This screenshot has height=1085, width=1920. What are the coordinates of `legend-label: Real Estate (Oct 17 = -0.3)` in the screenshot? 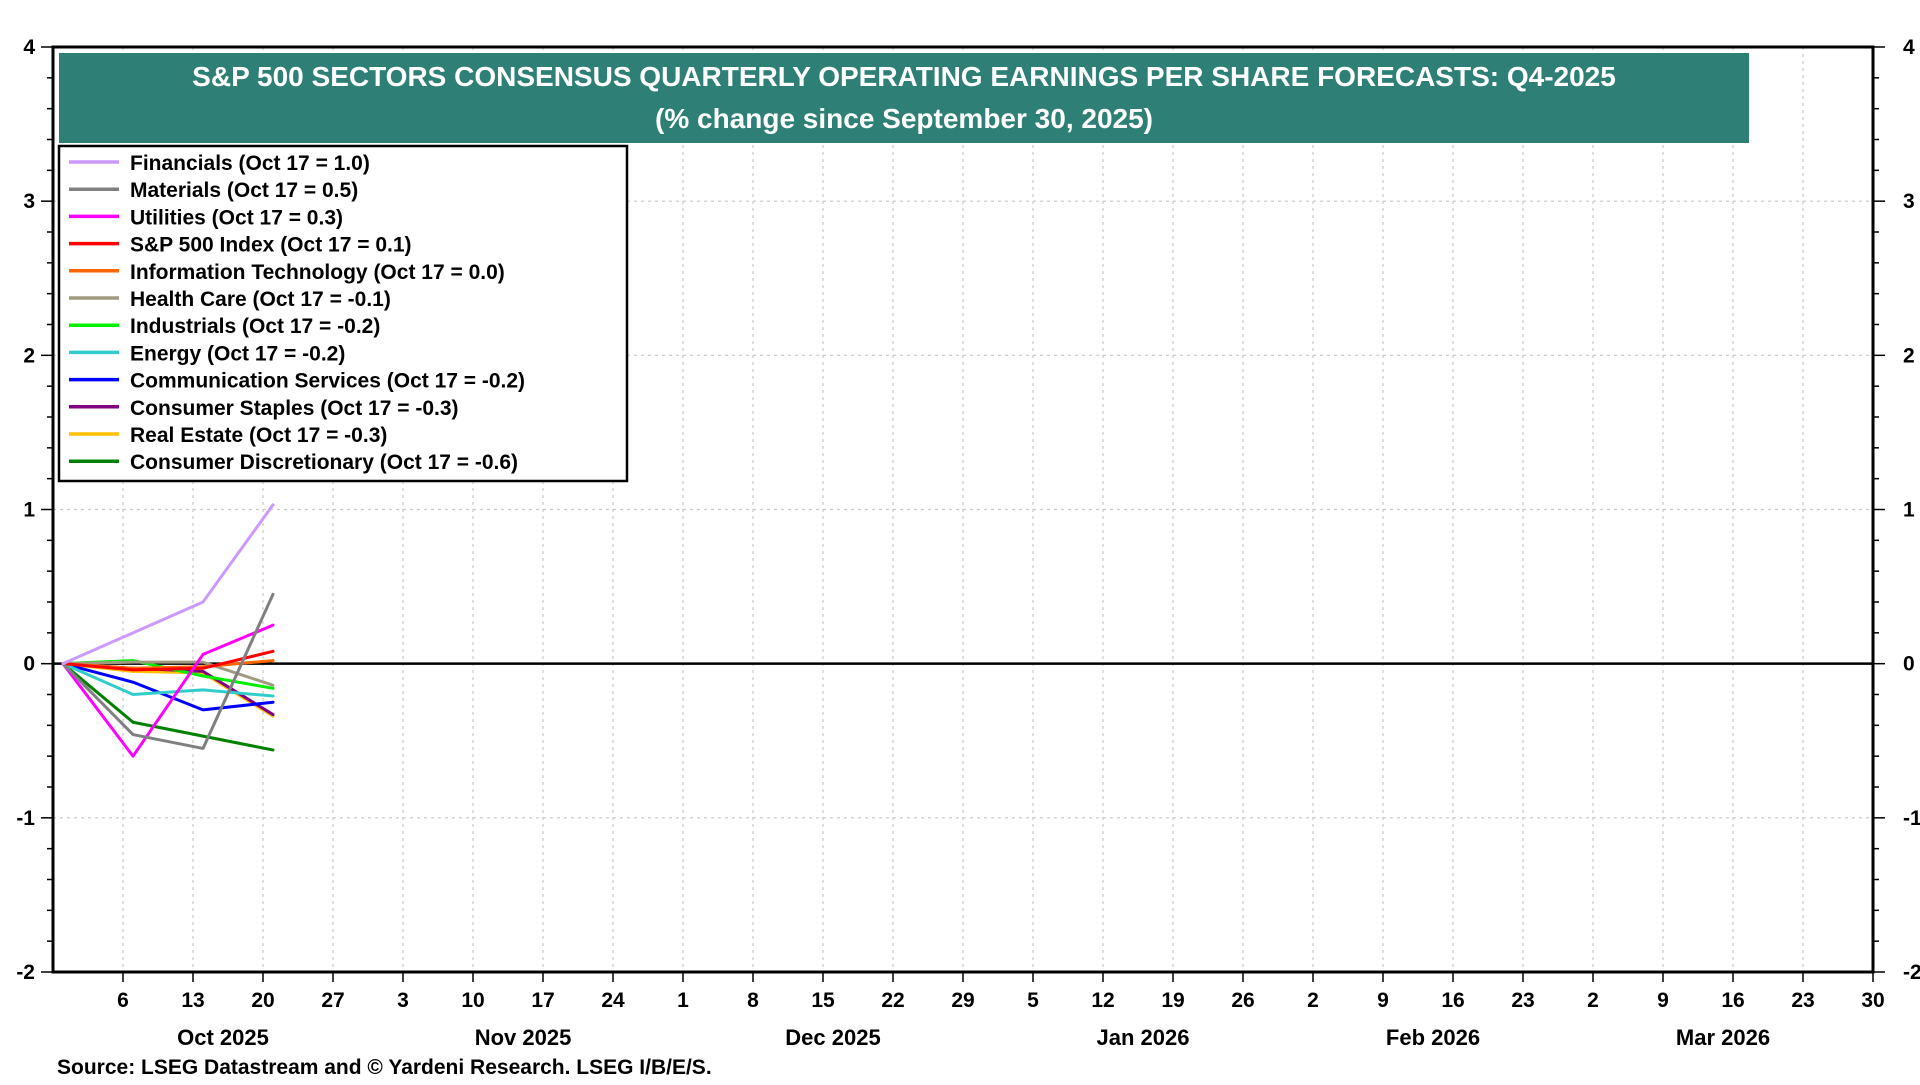 It's located at (258, 435).